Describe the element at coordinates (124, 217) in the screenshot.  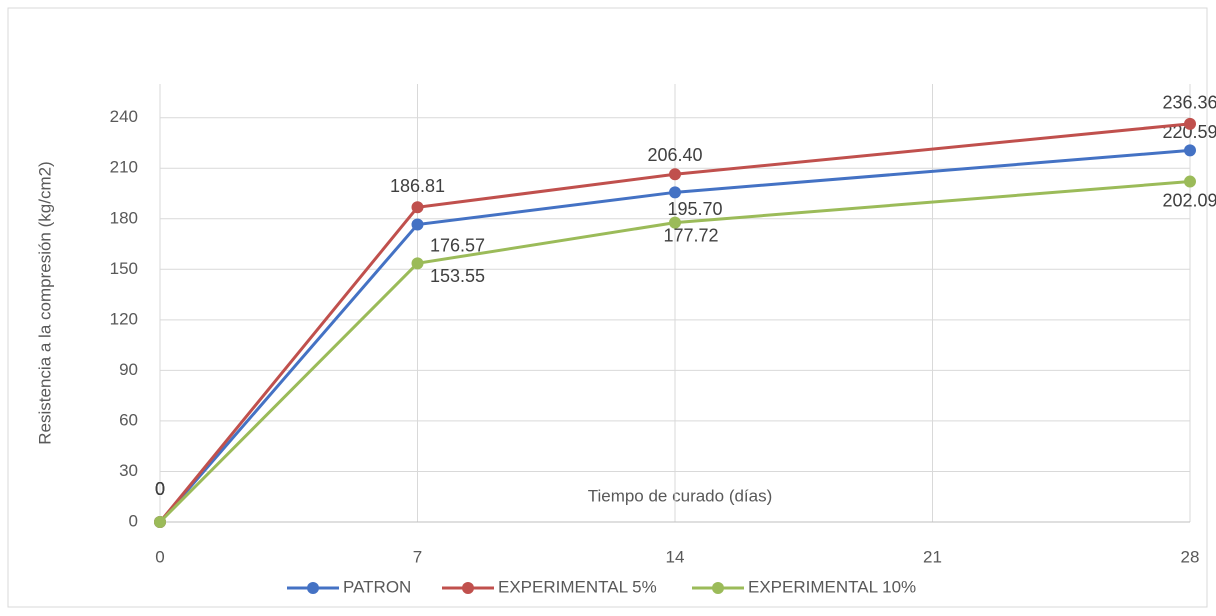
I see `y-tick-label: 180` at that location.